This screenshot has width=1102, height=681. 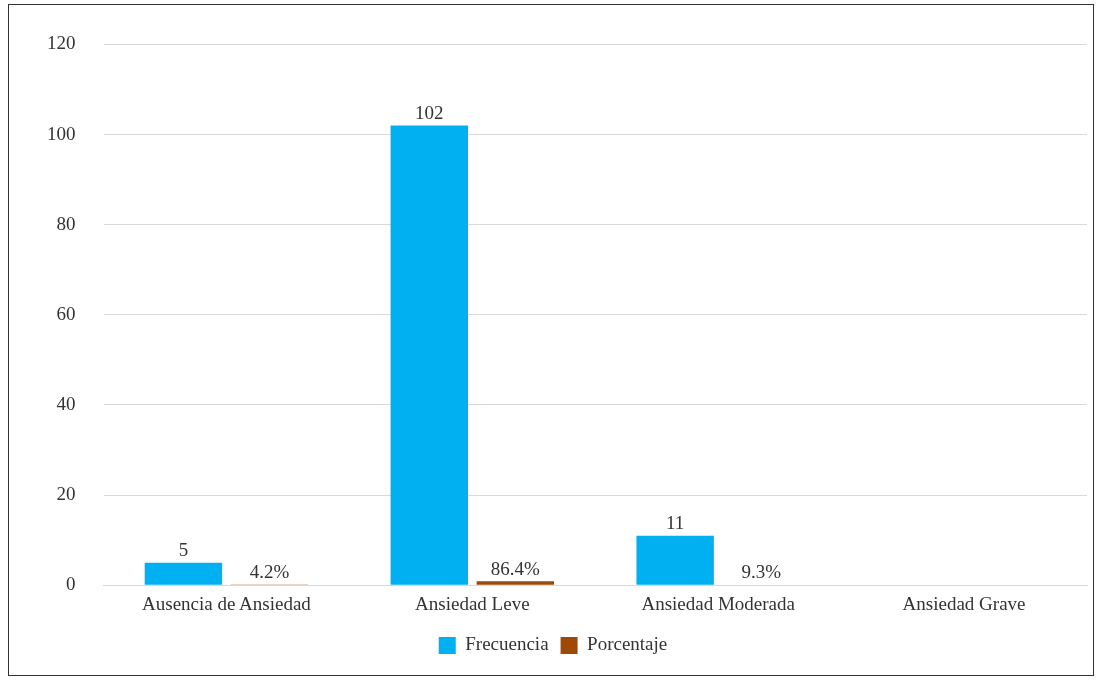 I want to click on data-label: 5, so click(x=183, y=550).